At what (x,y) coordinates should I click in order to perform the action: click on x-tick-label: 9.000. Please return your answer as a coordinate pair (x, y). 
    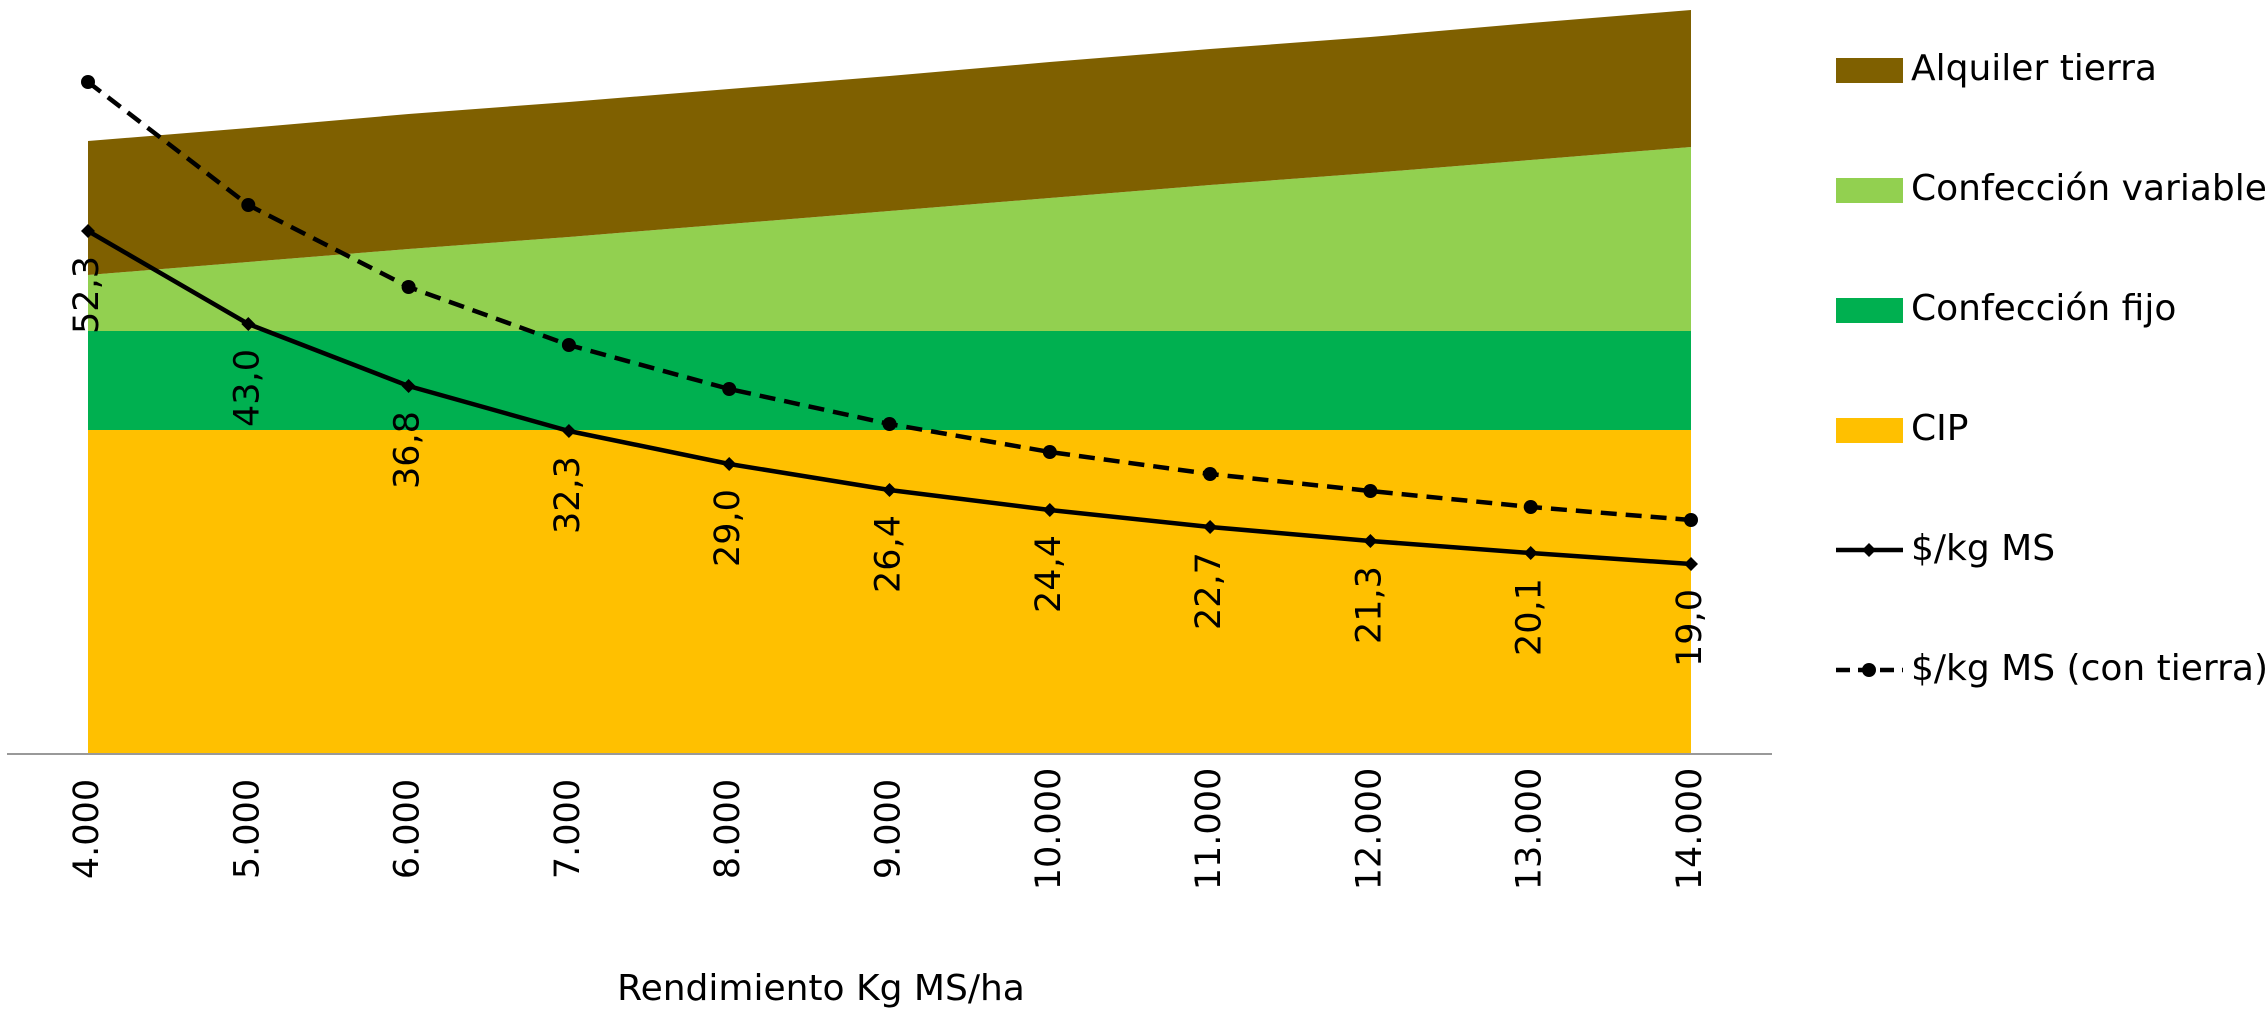
    Looking at the image, I should click on (889, 829).